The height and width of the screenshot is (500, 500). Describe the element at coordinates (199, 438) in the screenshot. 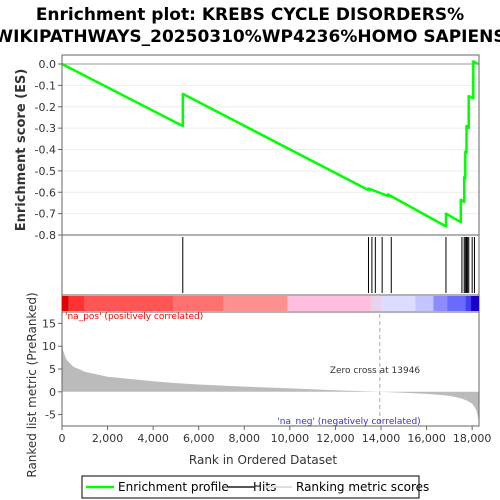

I see `x-tick-label: 6,000` at that location.